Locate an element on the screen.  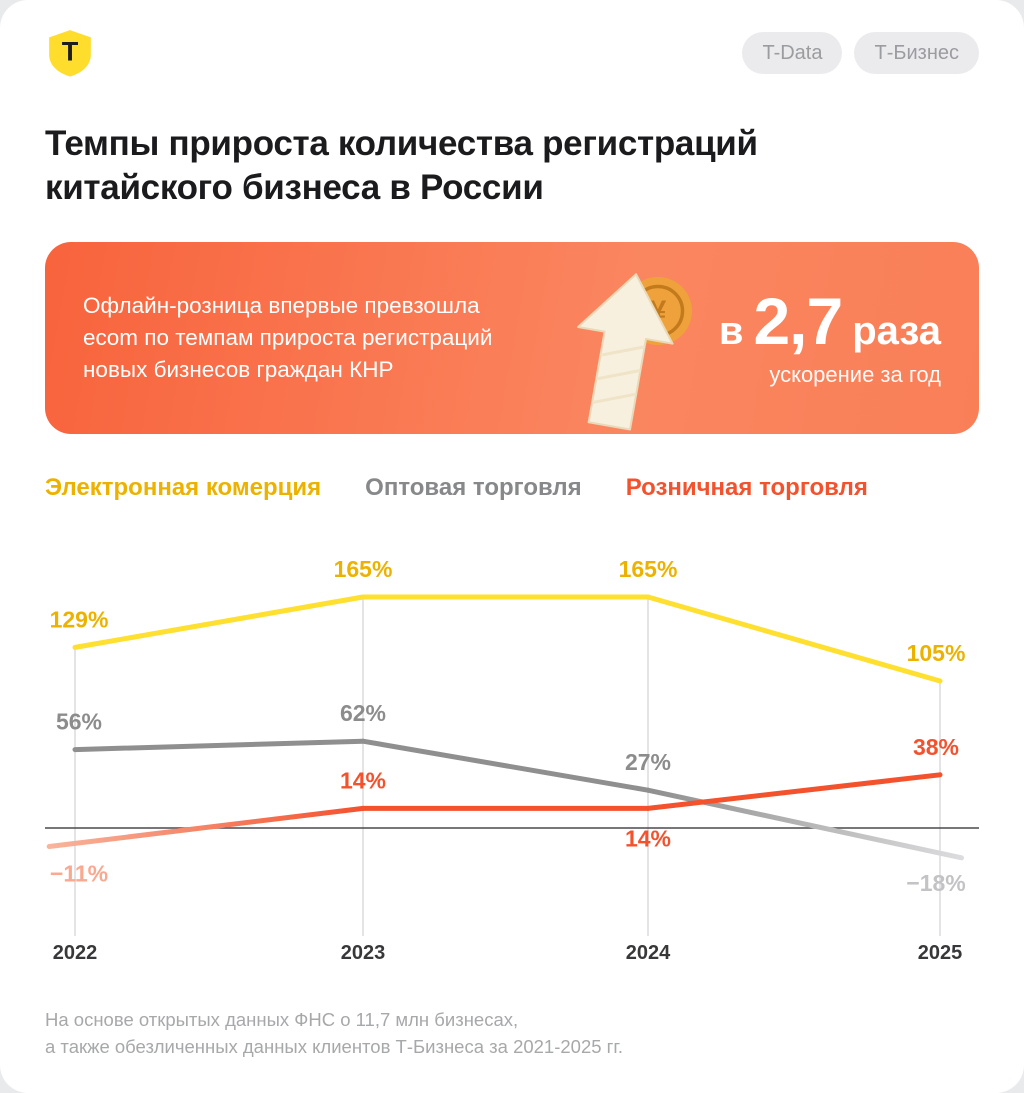
metric-line: в 2,7 раза is located at coordinates (830, 321).